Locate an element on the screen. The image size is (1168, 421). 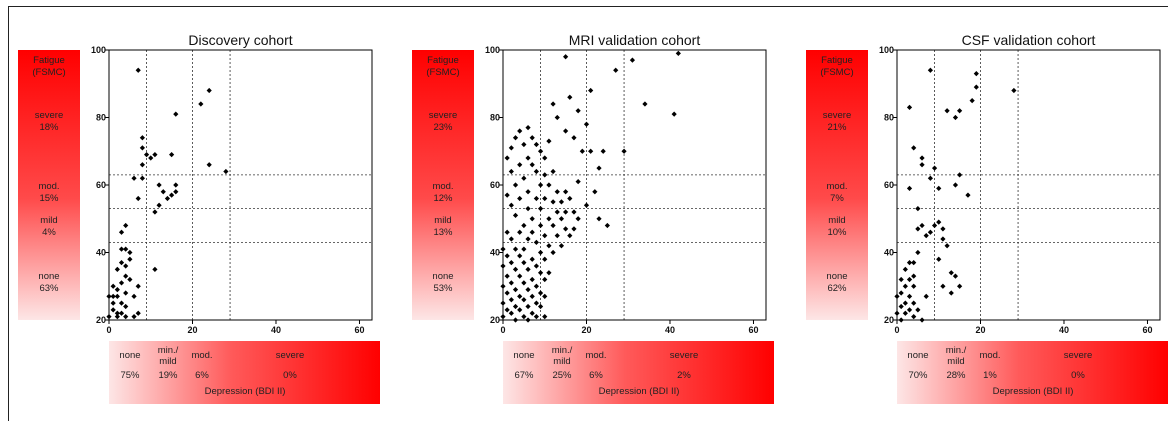
y-tick-label: 60 is located at coordinates (101, 185).